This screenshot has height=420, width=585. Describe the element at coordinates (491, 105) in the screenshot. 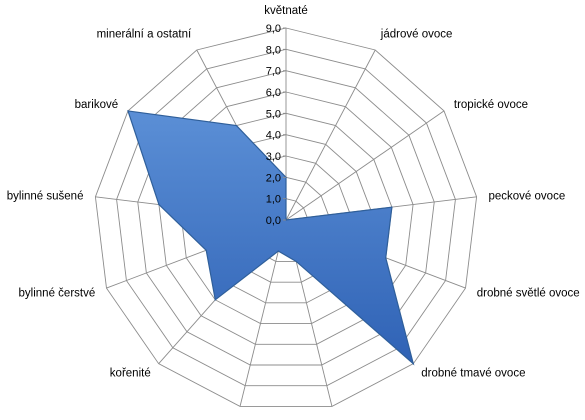

I see `category-label: tropické ovoce` at that location.